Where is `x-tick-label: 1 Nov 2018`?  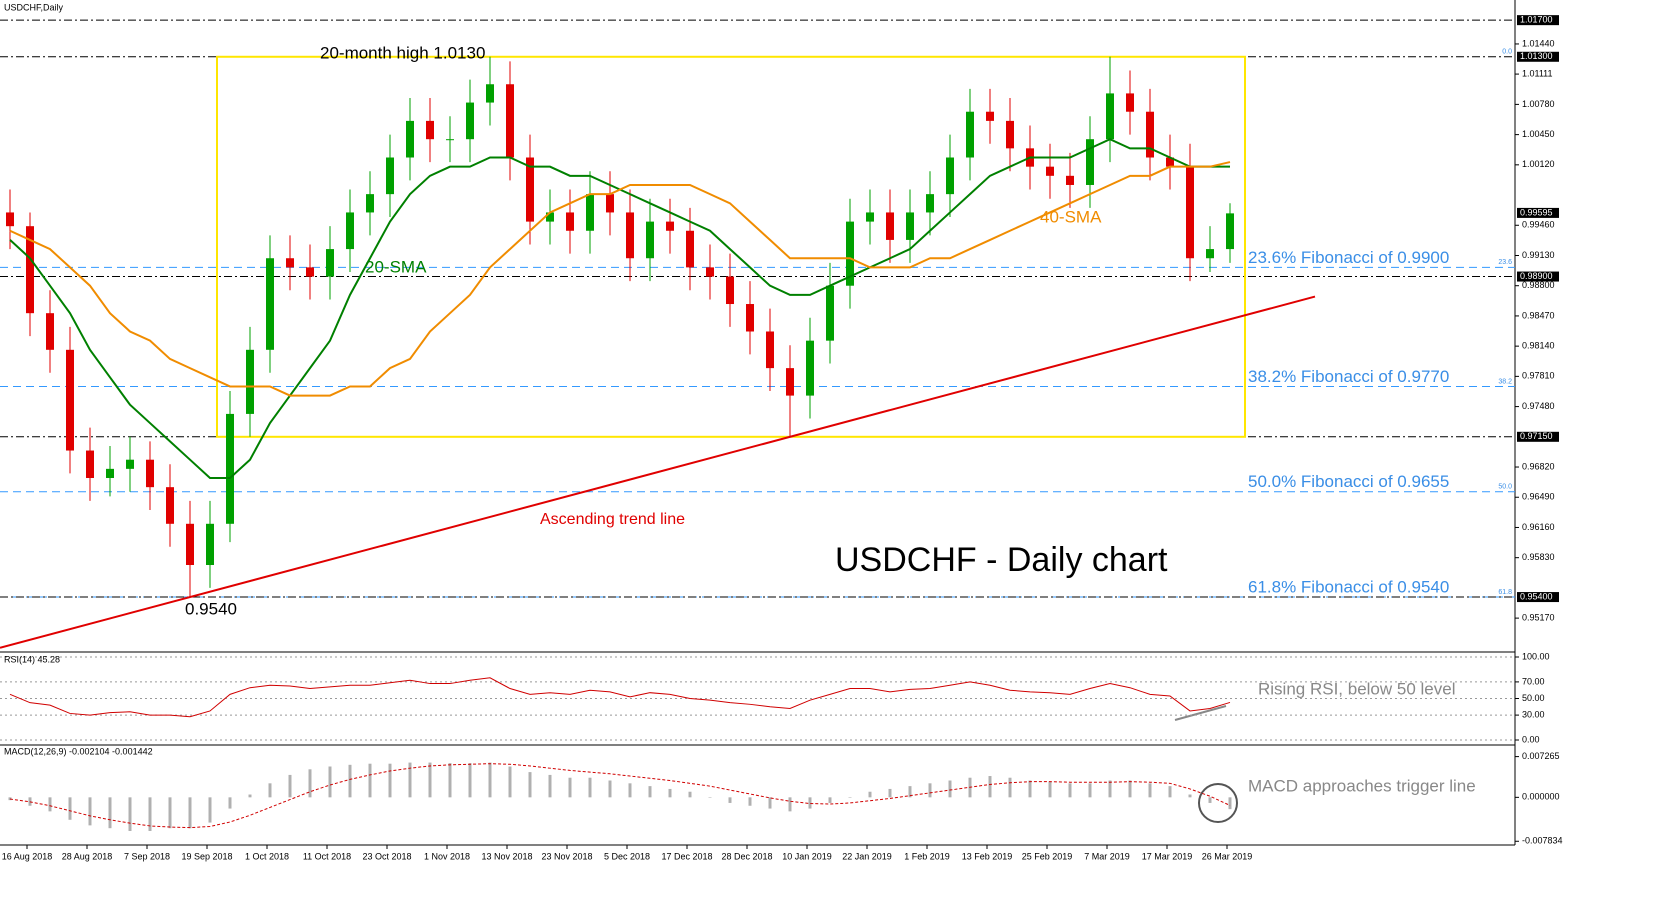 x-tick-label: 1 Nov 2018 is located at coordinates (447, 856).